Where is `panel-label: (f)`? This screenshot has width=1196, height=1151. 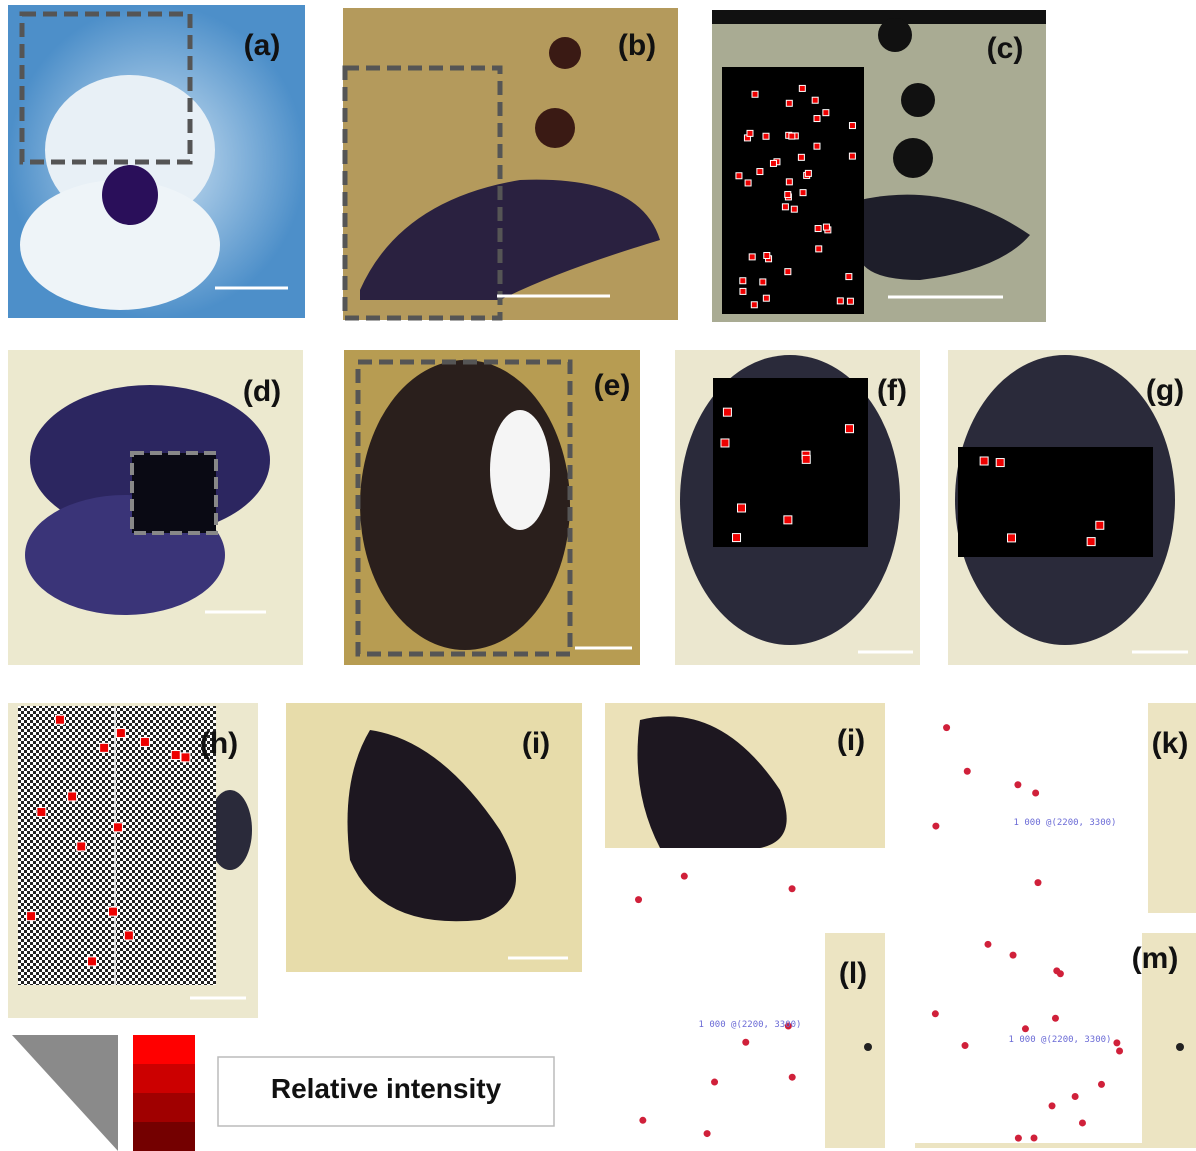 panel-label: (f) is located at coordinates (892, 390).